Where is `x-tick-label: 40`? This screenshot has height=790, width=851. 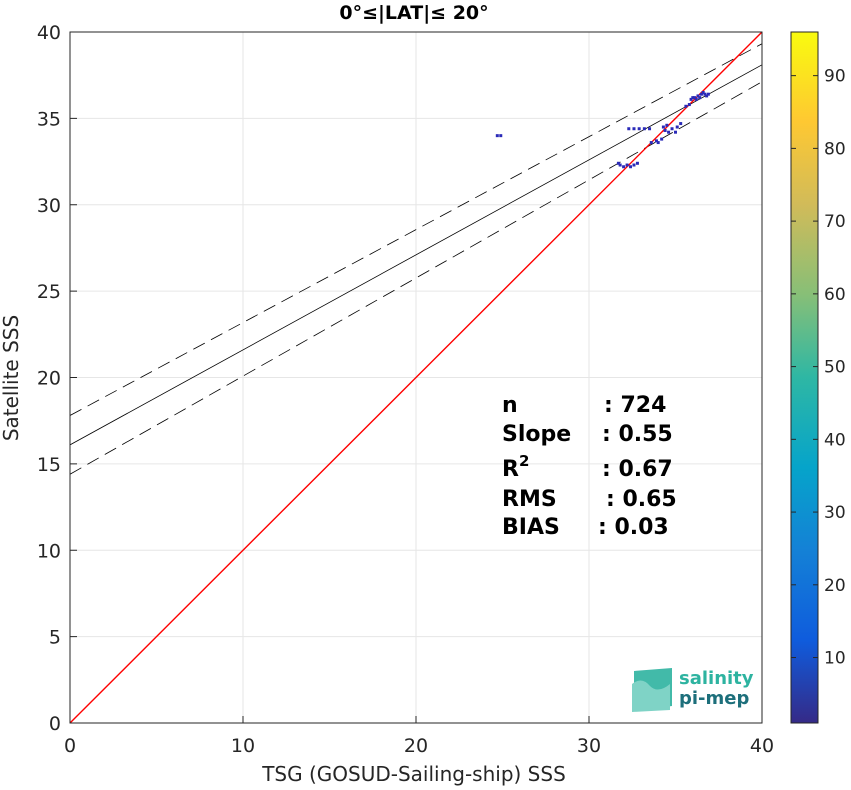
x-tick-label: 40 is located at coordinates (762, 746).